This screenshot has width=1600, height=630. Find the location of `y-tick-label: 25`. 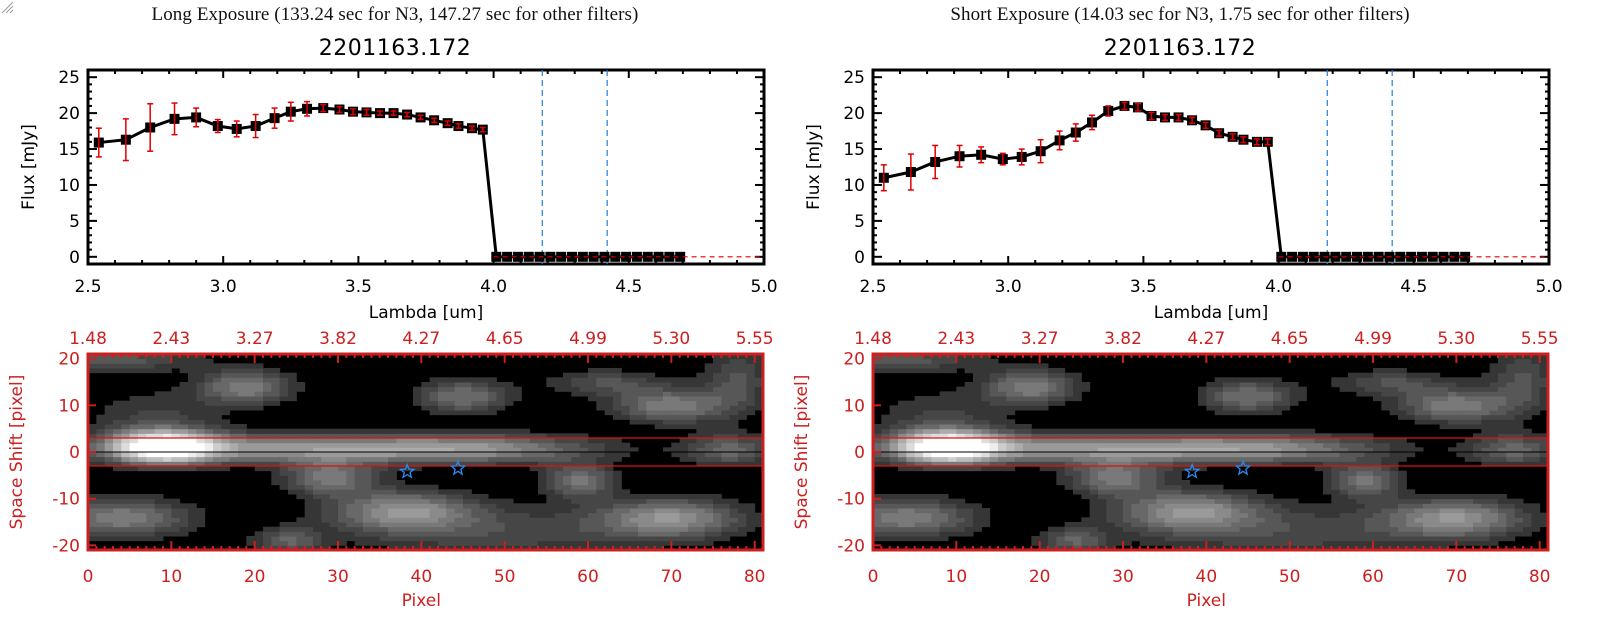

y-tick-label: 25 is located at coordinates (69, 78).